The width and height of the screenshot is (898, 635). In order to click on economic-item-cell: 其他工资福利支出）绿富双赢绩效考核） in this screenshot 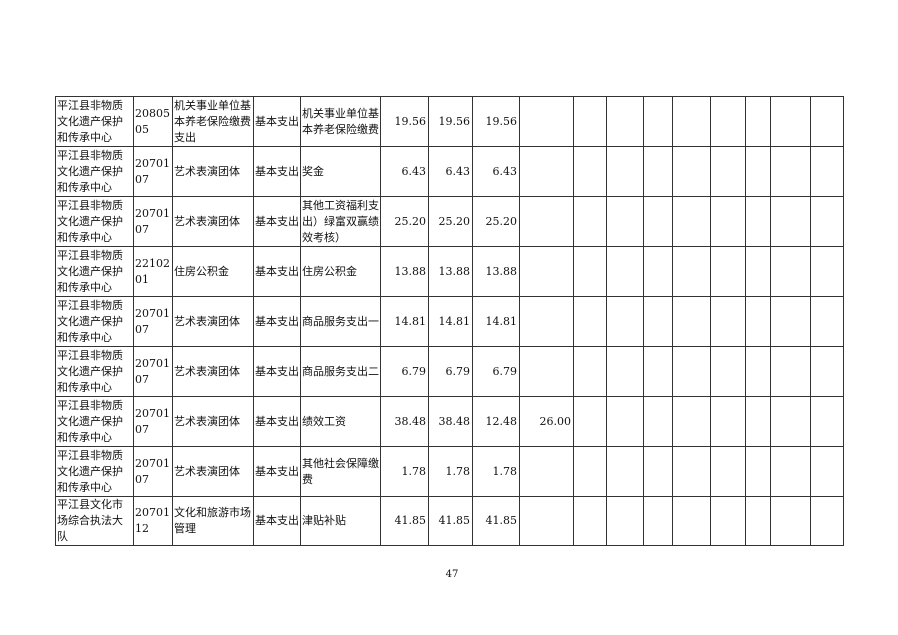, I will do `click(340, 221)`.